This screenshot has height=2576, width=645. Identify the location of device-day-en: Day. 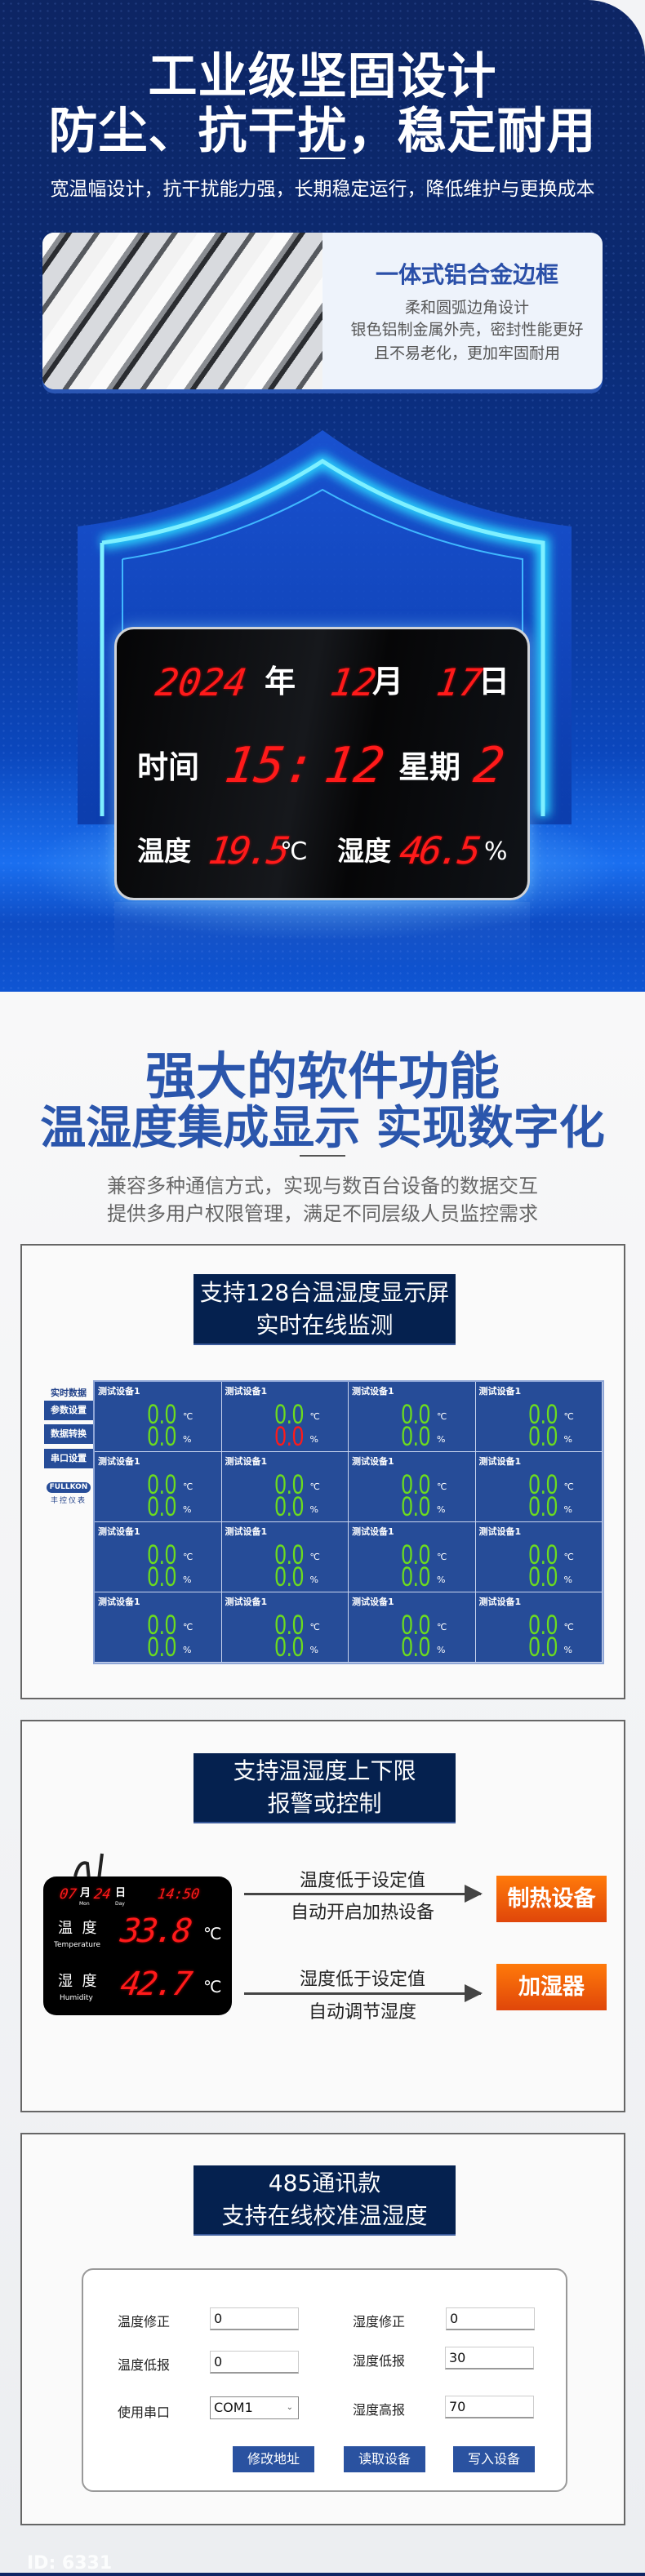
(120, 1904).